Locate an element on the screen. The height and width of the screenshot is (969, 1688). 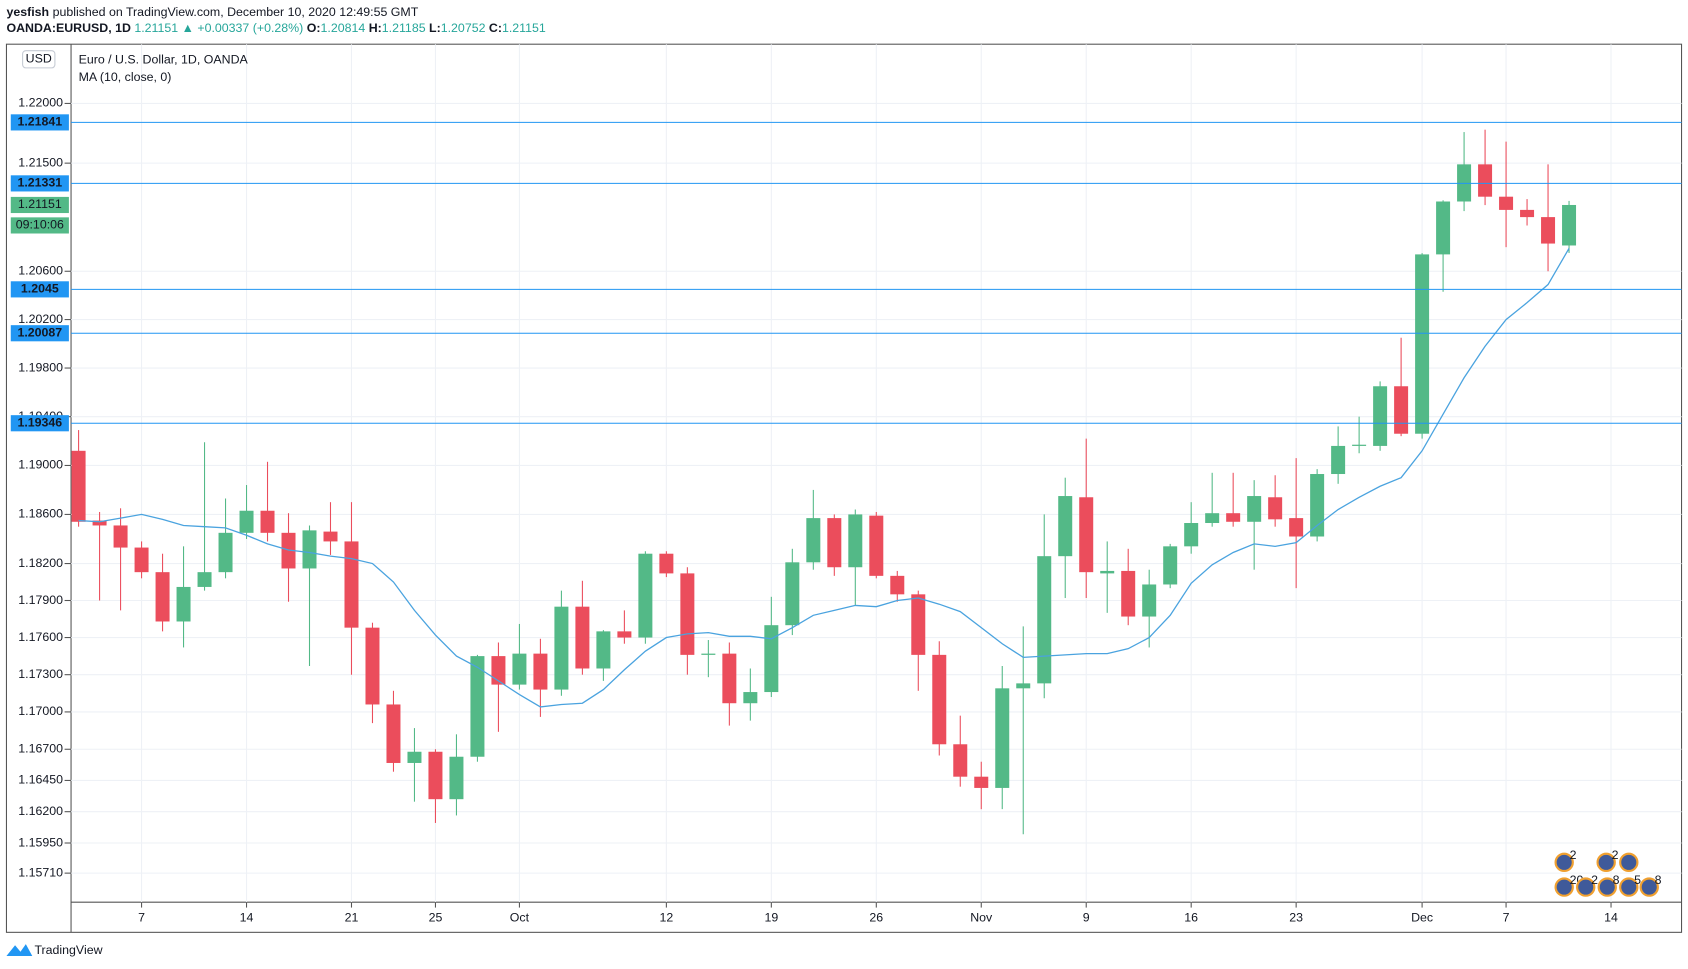
logo-icon is located at coordinates (19, 950).